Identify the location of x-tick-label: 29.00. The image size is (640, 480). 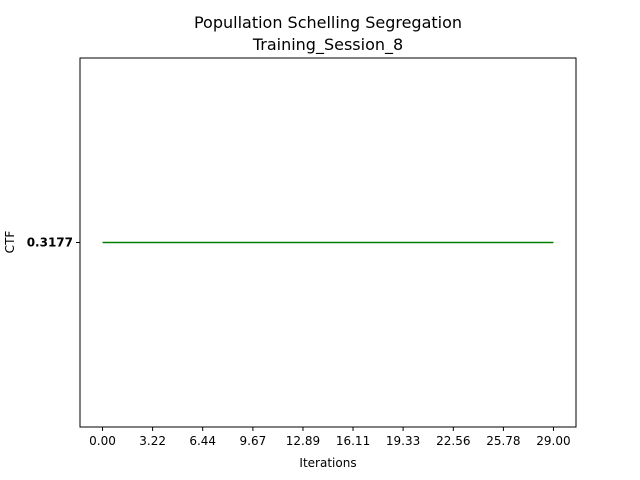
(553, 441).